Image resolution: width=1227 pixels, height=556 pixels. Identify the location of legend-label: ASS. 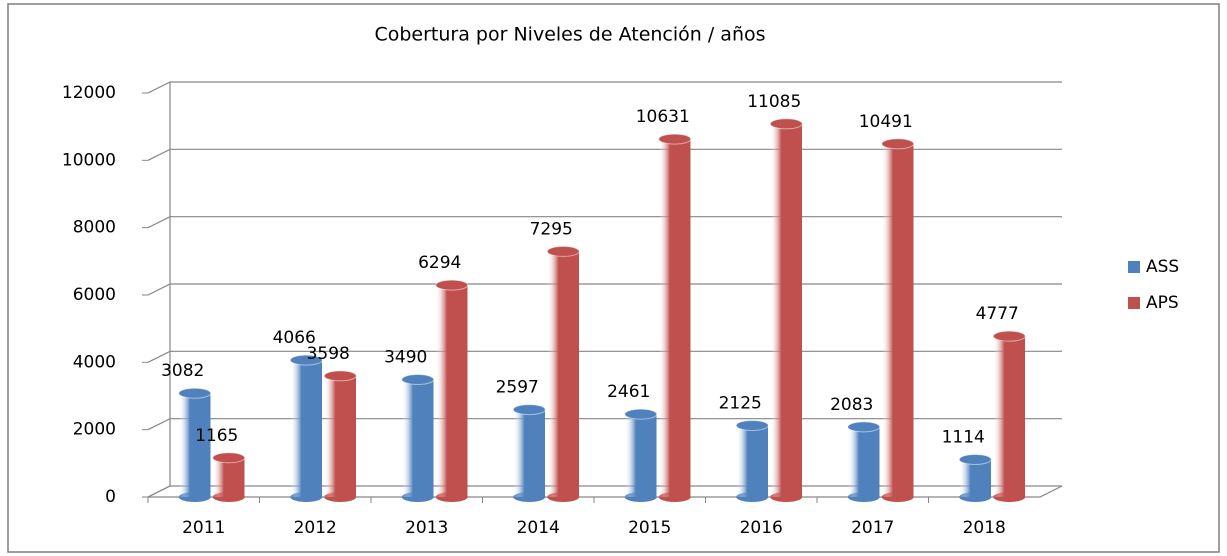
(1162, 267).